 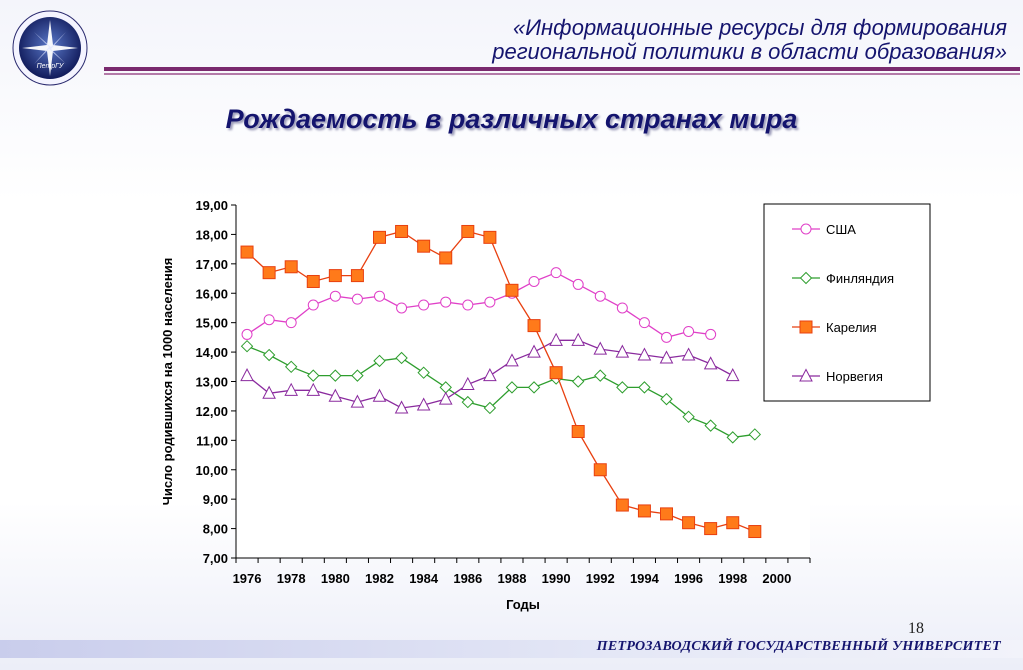 What do you see at coordinates (562, 74) in the screenshot?
I see `header-divider-thin` at bounding box center [562, 74].